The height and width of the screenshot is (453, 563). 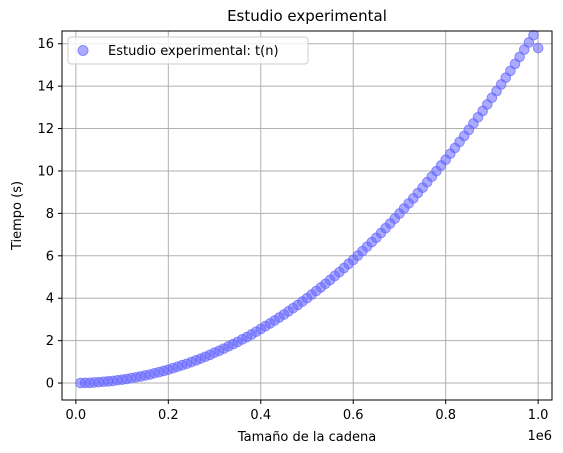 I want to click on y-axis-label: Tiempo (s), so click(x=17, y=216).